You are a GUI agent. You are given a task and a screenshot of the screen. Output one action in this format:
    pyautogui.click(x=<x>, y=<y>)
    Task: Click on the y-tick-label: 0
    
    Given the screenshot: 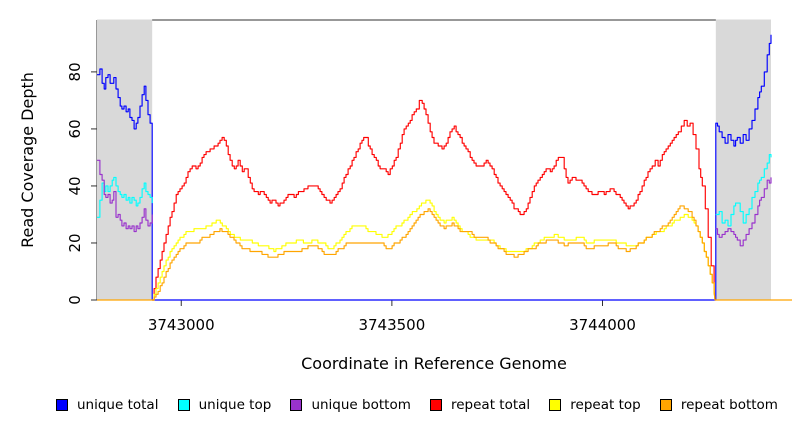 What is the action you would take?
    pyautogui.click(x=75, y=300)
    